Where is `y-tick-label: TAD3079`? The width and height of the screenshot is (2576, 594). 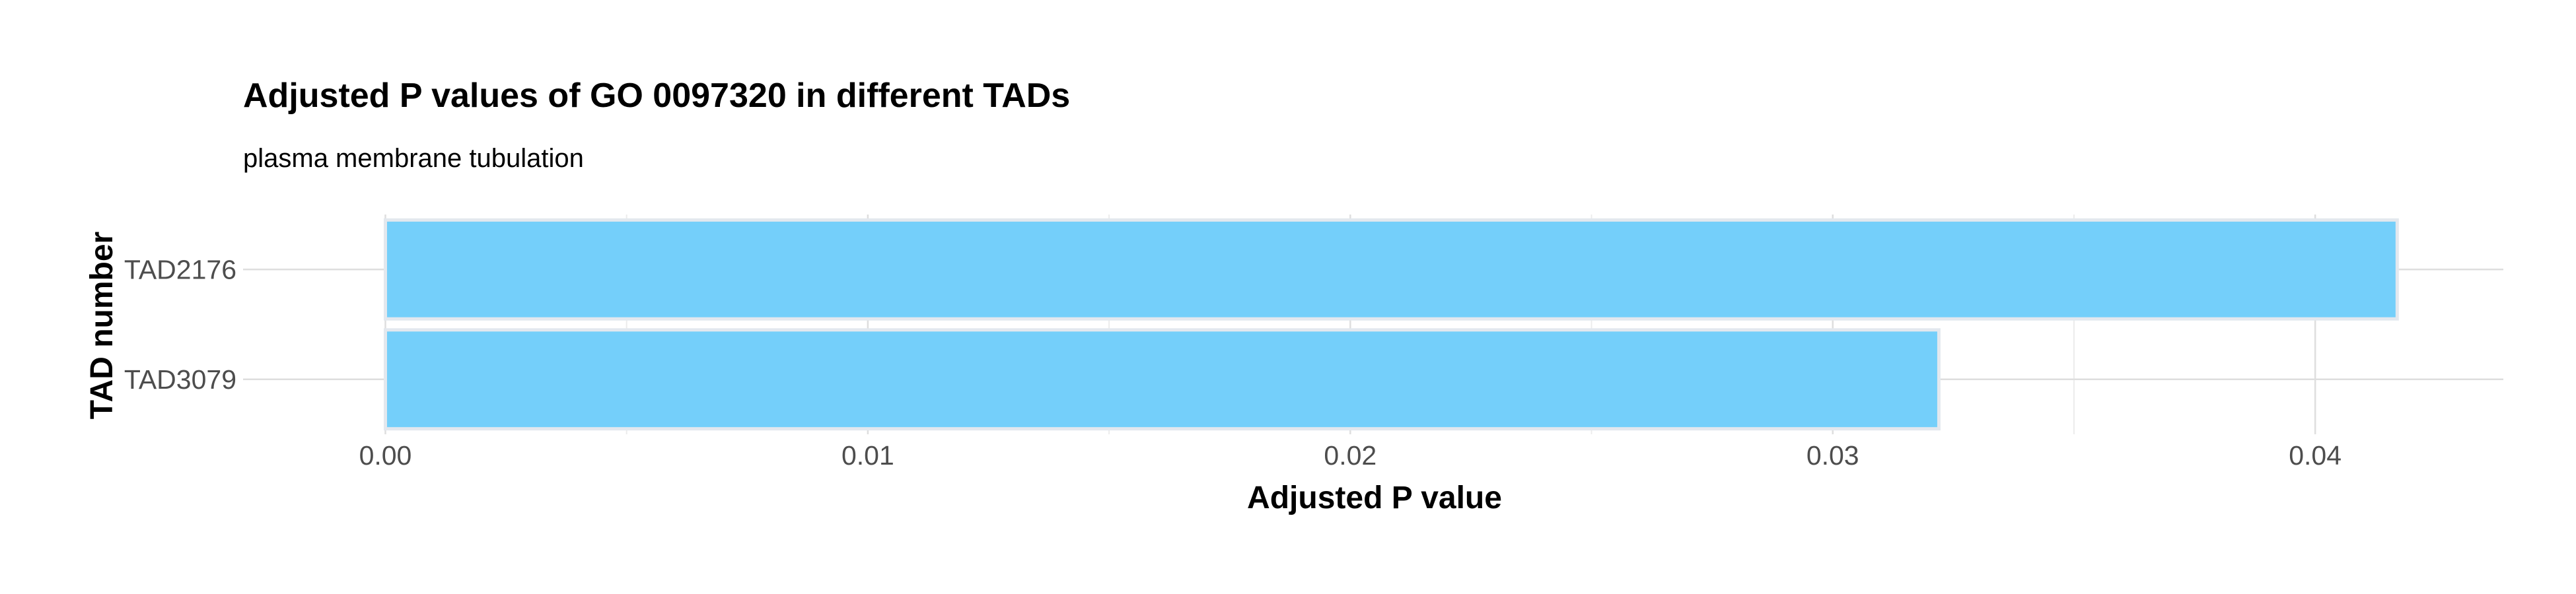 y-tick-label: TAD3079 is located at coordinates (180, 379).